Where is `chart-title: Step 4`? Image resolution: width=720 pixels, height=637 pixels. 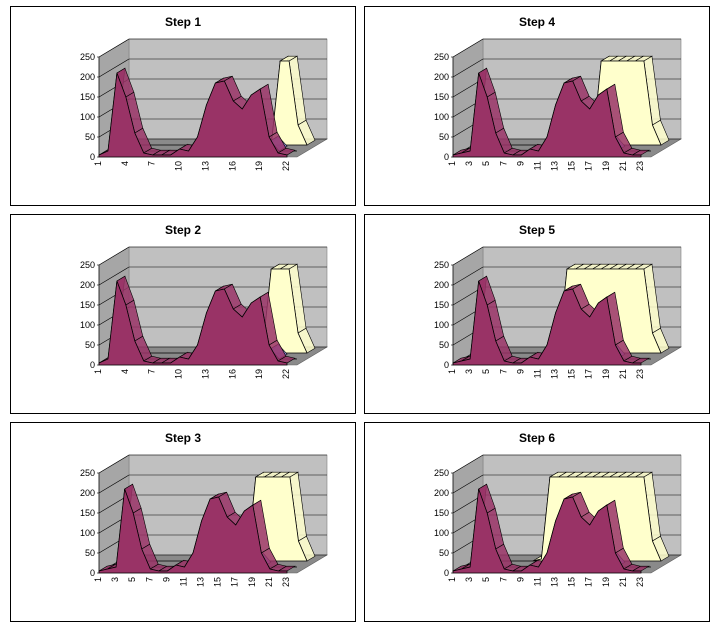
chart-title: Step 4 is located at coordinates (536, 22).